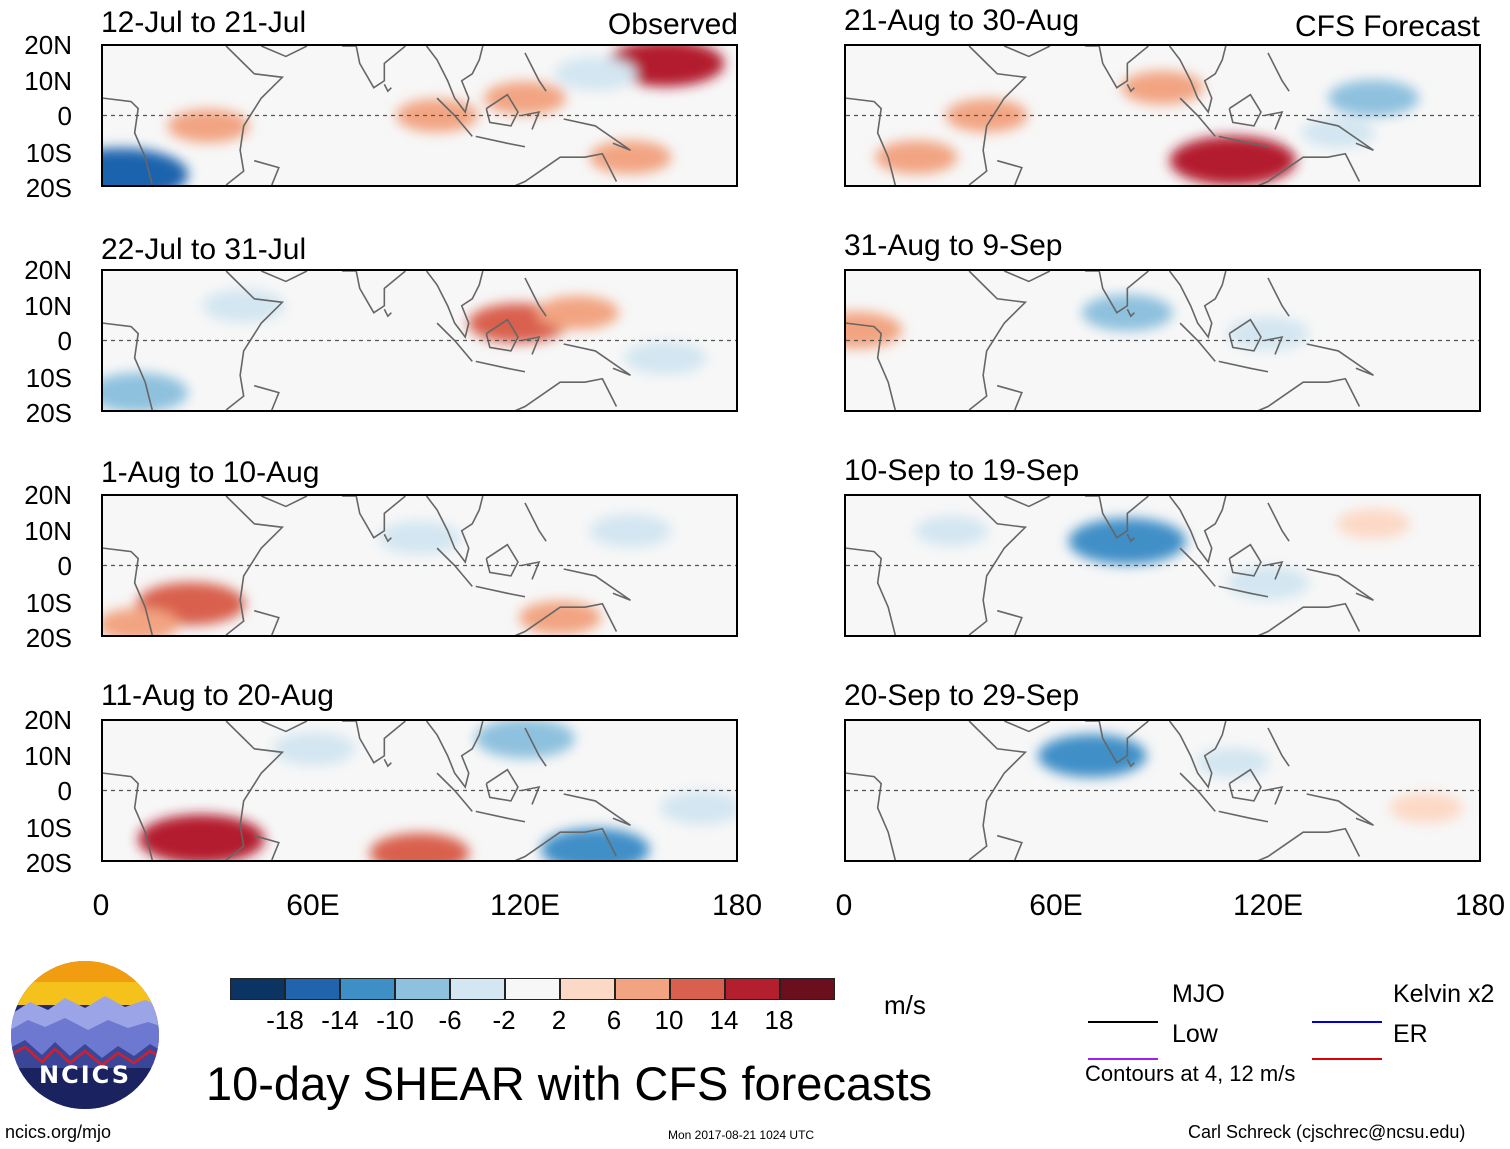 Image resolution: width=1510 pixels, height=1149 pixels. Describe the element at coordinates (340, 1020) in the screenshot. I see `colorbar-tick: -14` at that location.